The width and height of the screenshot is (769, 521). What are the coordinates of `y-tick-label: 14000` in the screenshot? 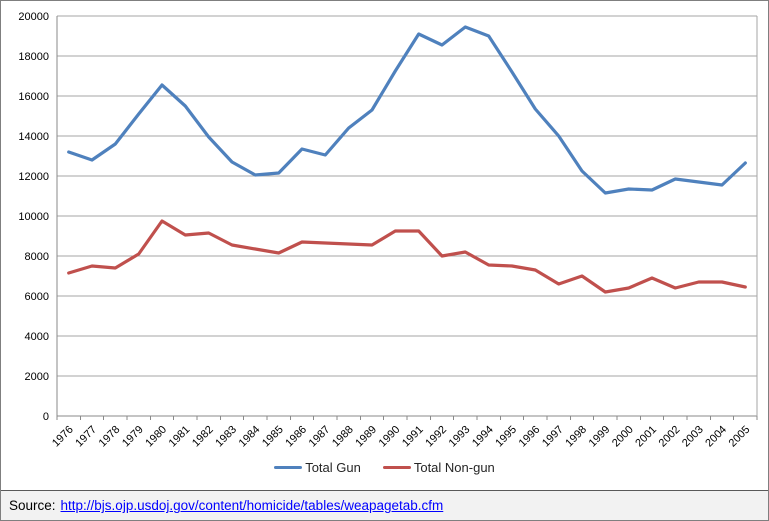 It's located at (33, 137).